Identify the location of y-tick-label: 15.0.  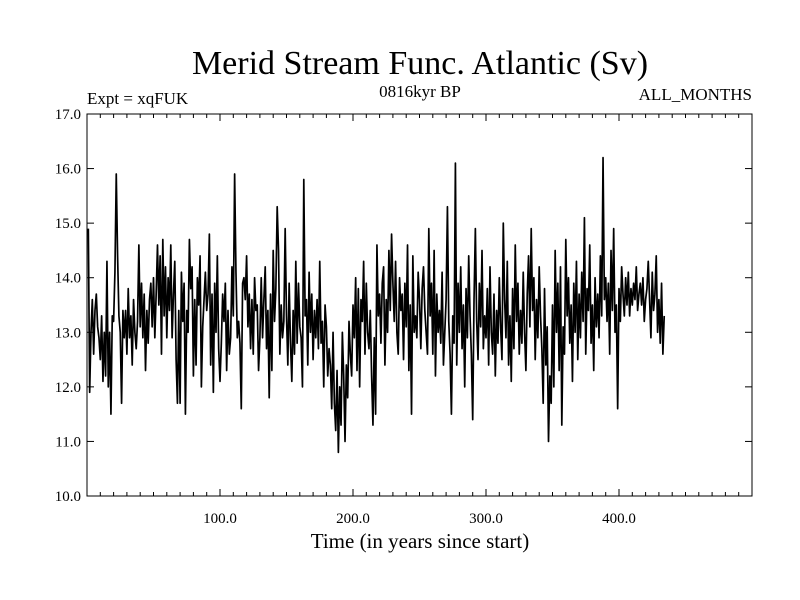
(68, 224).